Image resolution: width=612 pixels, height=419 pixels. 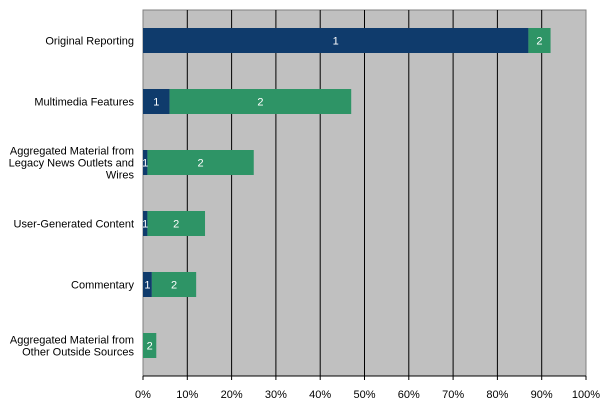 What do you see at coordinates (102, 286) in the screenshot?
I see `category-label: Commentary` at bounding box center [102, 286].